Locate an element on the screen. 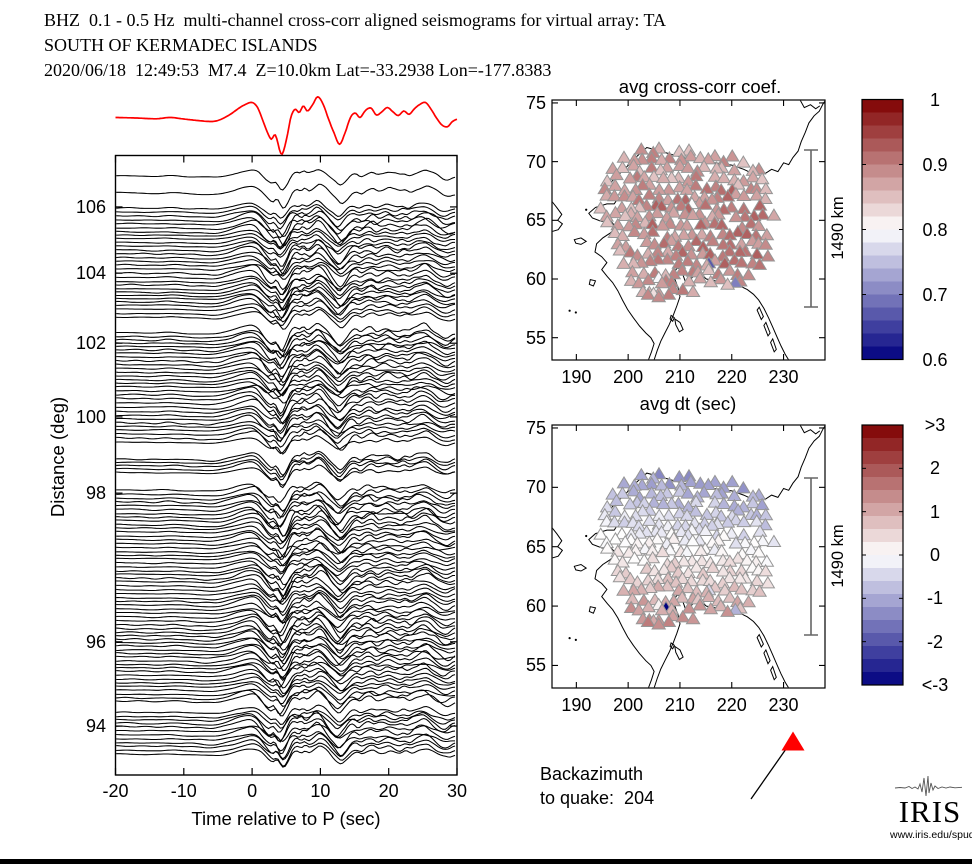  quake-direction-triangle is located at coordinates (793, 741).